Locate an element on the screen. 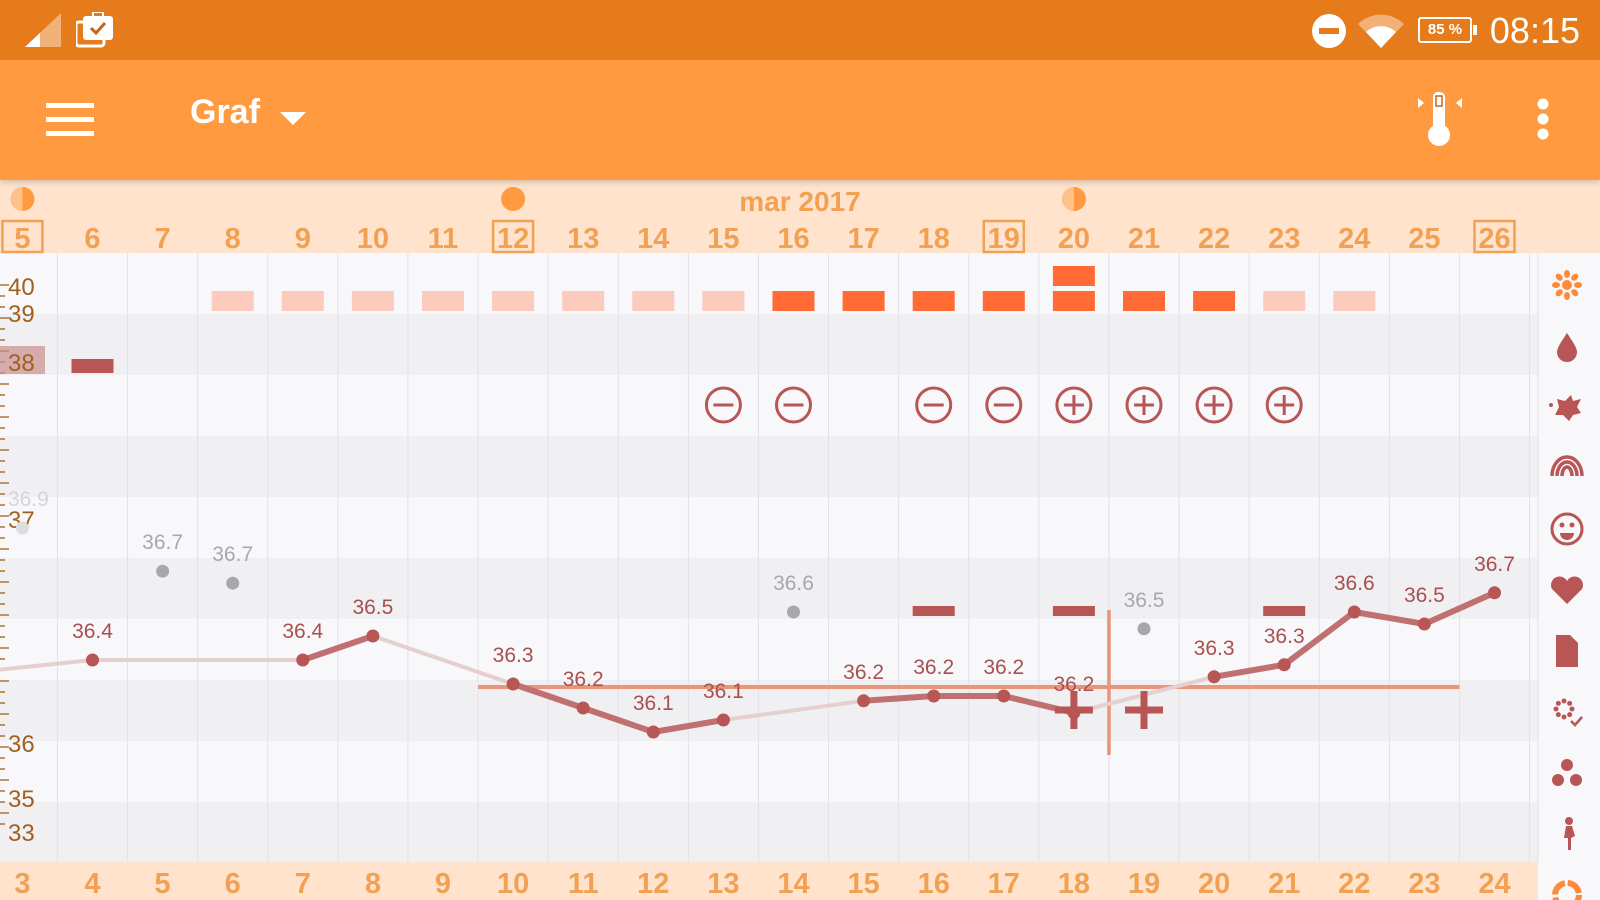  eye is located at coordinates (1572, 525).